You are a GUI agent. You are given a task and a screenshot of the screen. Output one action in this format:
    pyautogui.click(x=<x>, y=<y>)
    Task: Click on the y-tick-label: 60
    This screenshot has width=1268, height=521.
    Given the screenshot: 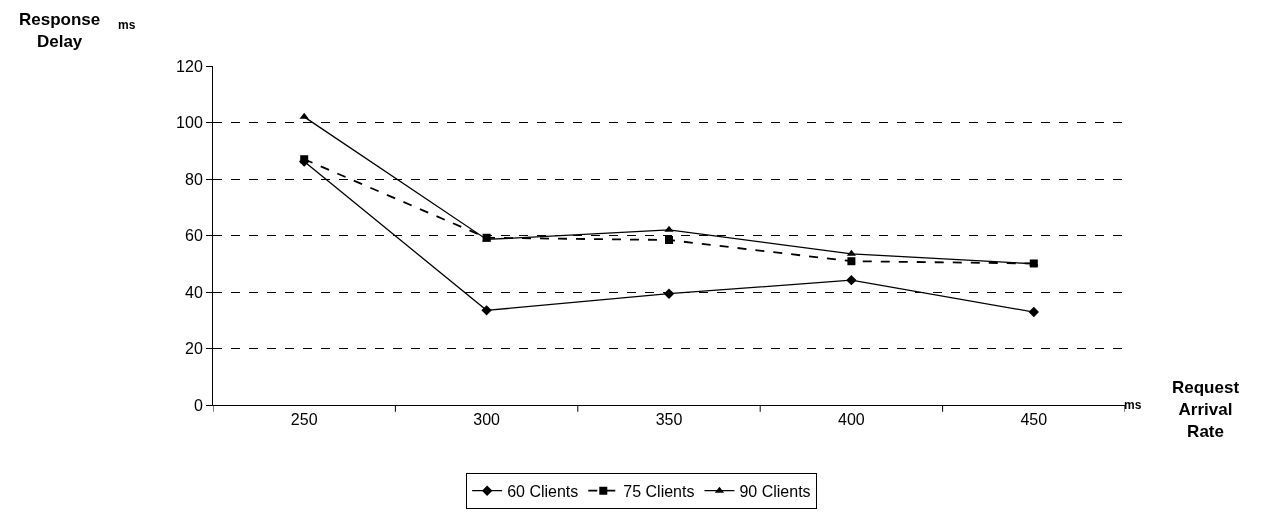 What is the action you would take?
    pyautogui.click(x=194, y=236)
    